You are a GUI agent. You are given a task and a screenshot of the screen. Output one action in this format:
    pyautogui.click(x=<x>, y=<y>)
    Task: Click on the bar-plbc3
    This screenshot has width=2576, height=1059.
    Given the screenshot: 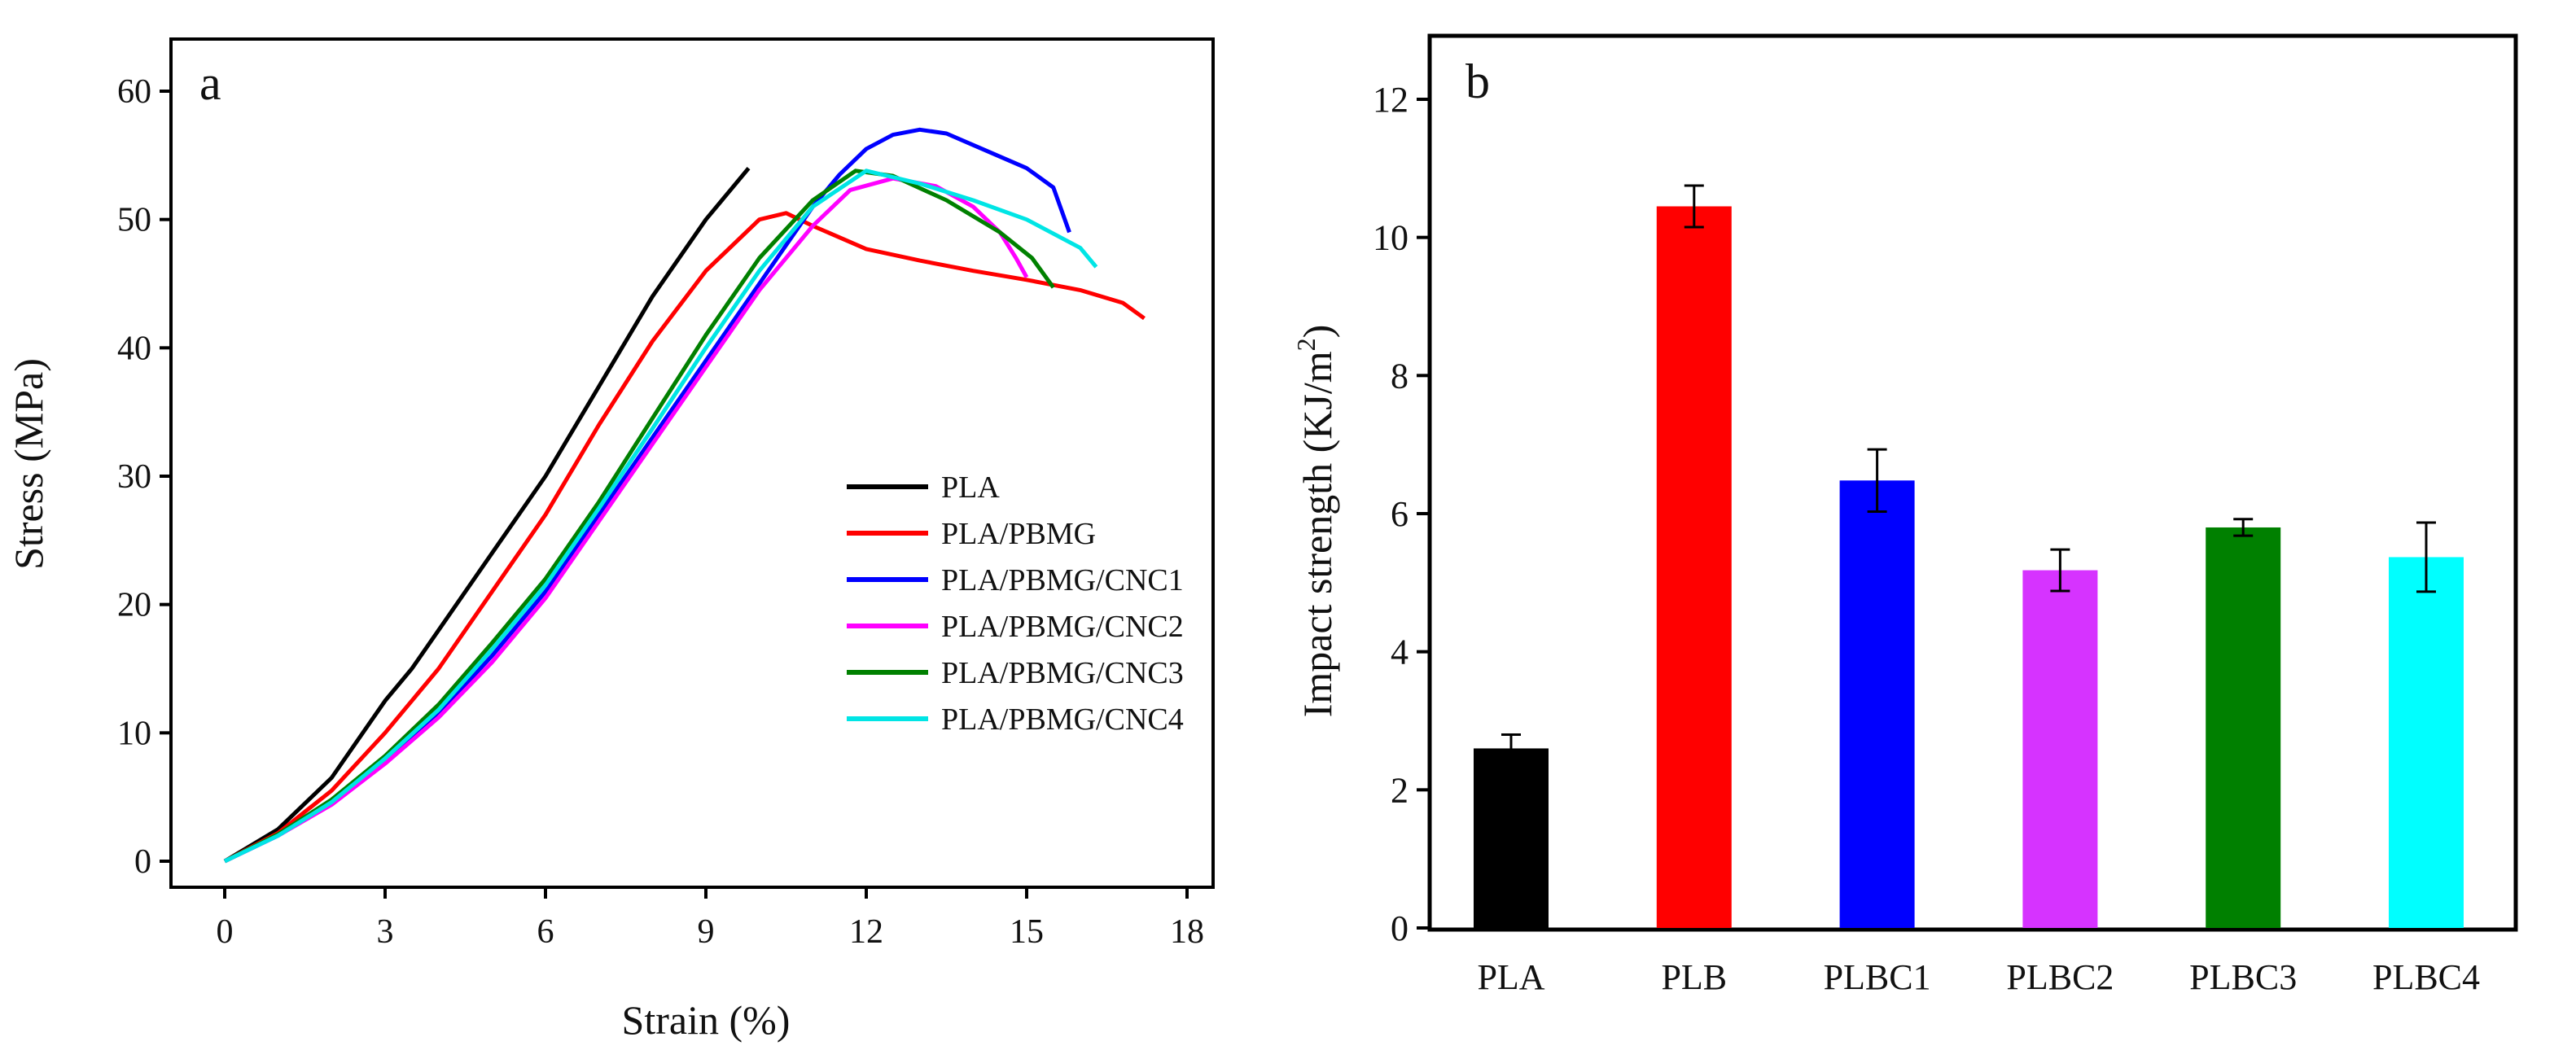 What is the action you would take?
    pyautogui.click(x=2243, y=727)
    